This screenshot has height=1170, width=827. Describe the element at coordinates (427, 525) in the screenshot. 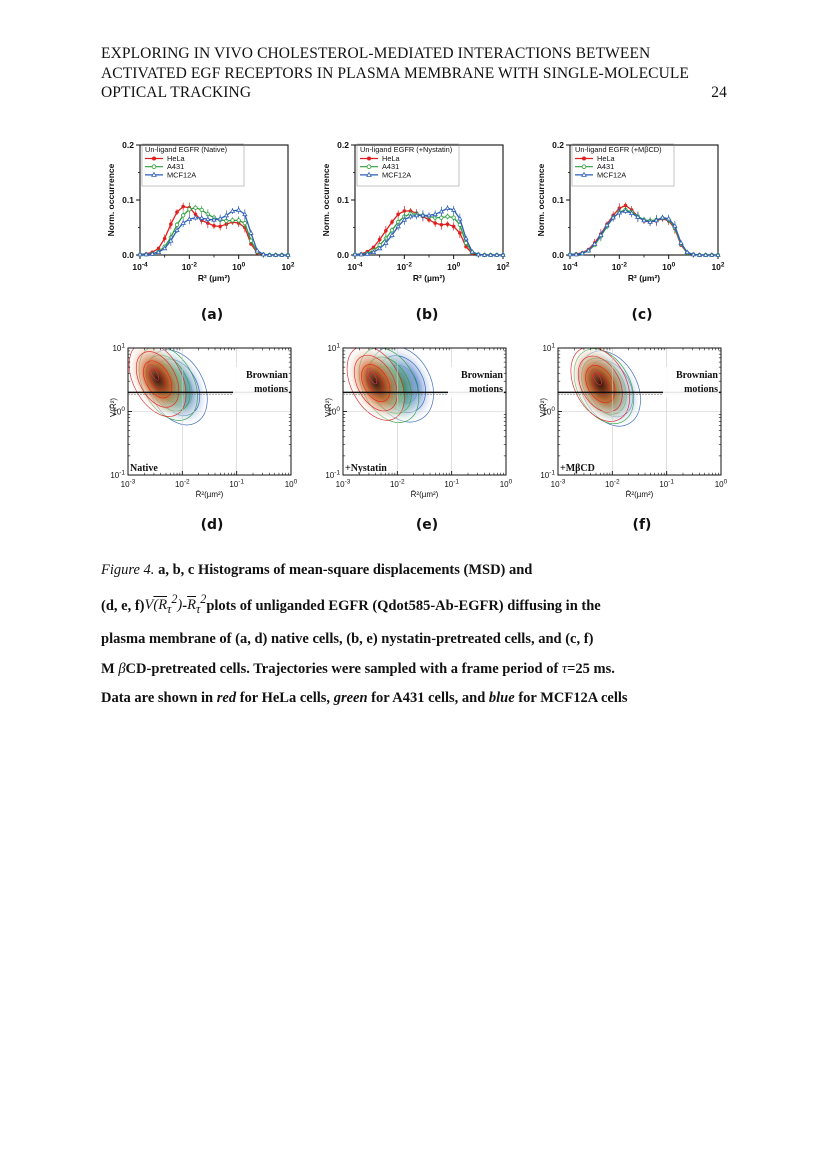

I see `panel-label-e: (e)` at that location.